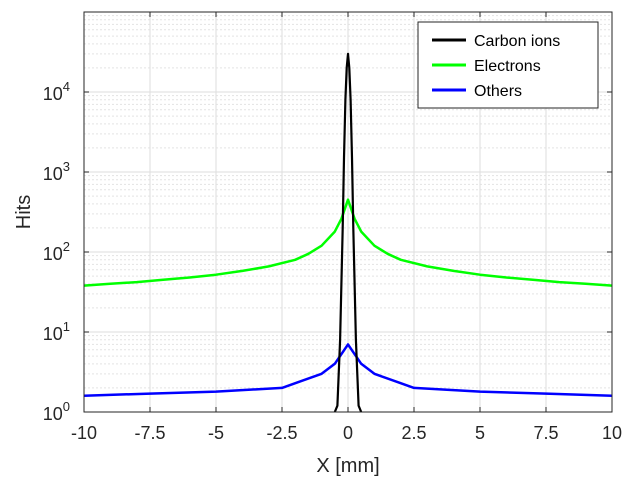  Describe the element at coordinates (545, 433) in the screenshot. I see `x-tick-label: 7.5` at that location.